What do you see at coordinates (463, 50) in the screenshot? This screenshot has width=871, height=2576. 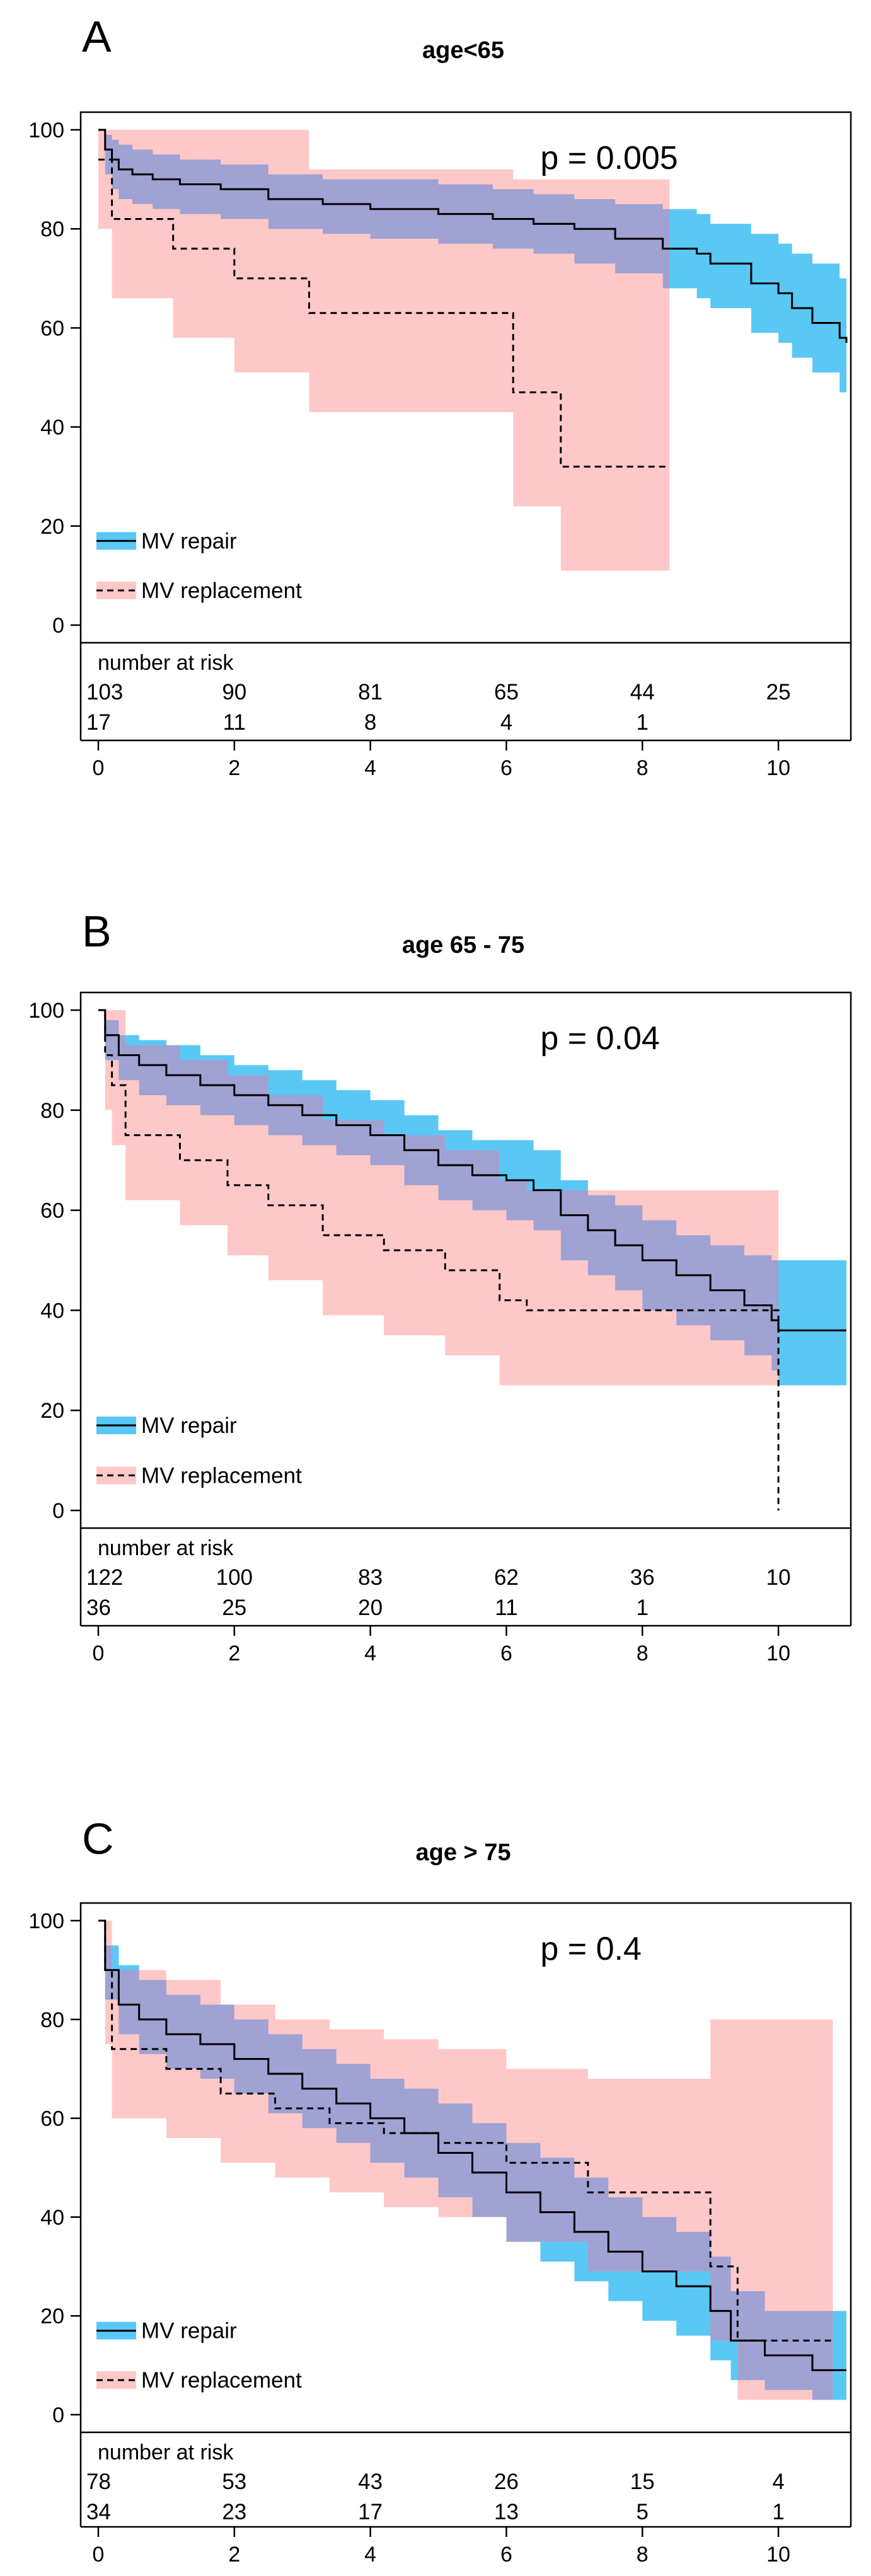 I see `panel-title: age<65` at bounding box center [463, 50].